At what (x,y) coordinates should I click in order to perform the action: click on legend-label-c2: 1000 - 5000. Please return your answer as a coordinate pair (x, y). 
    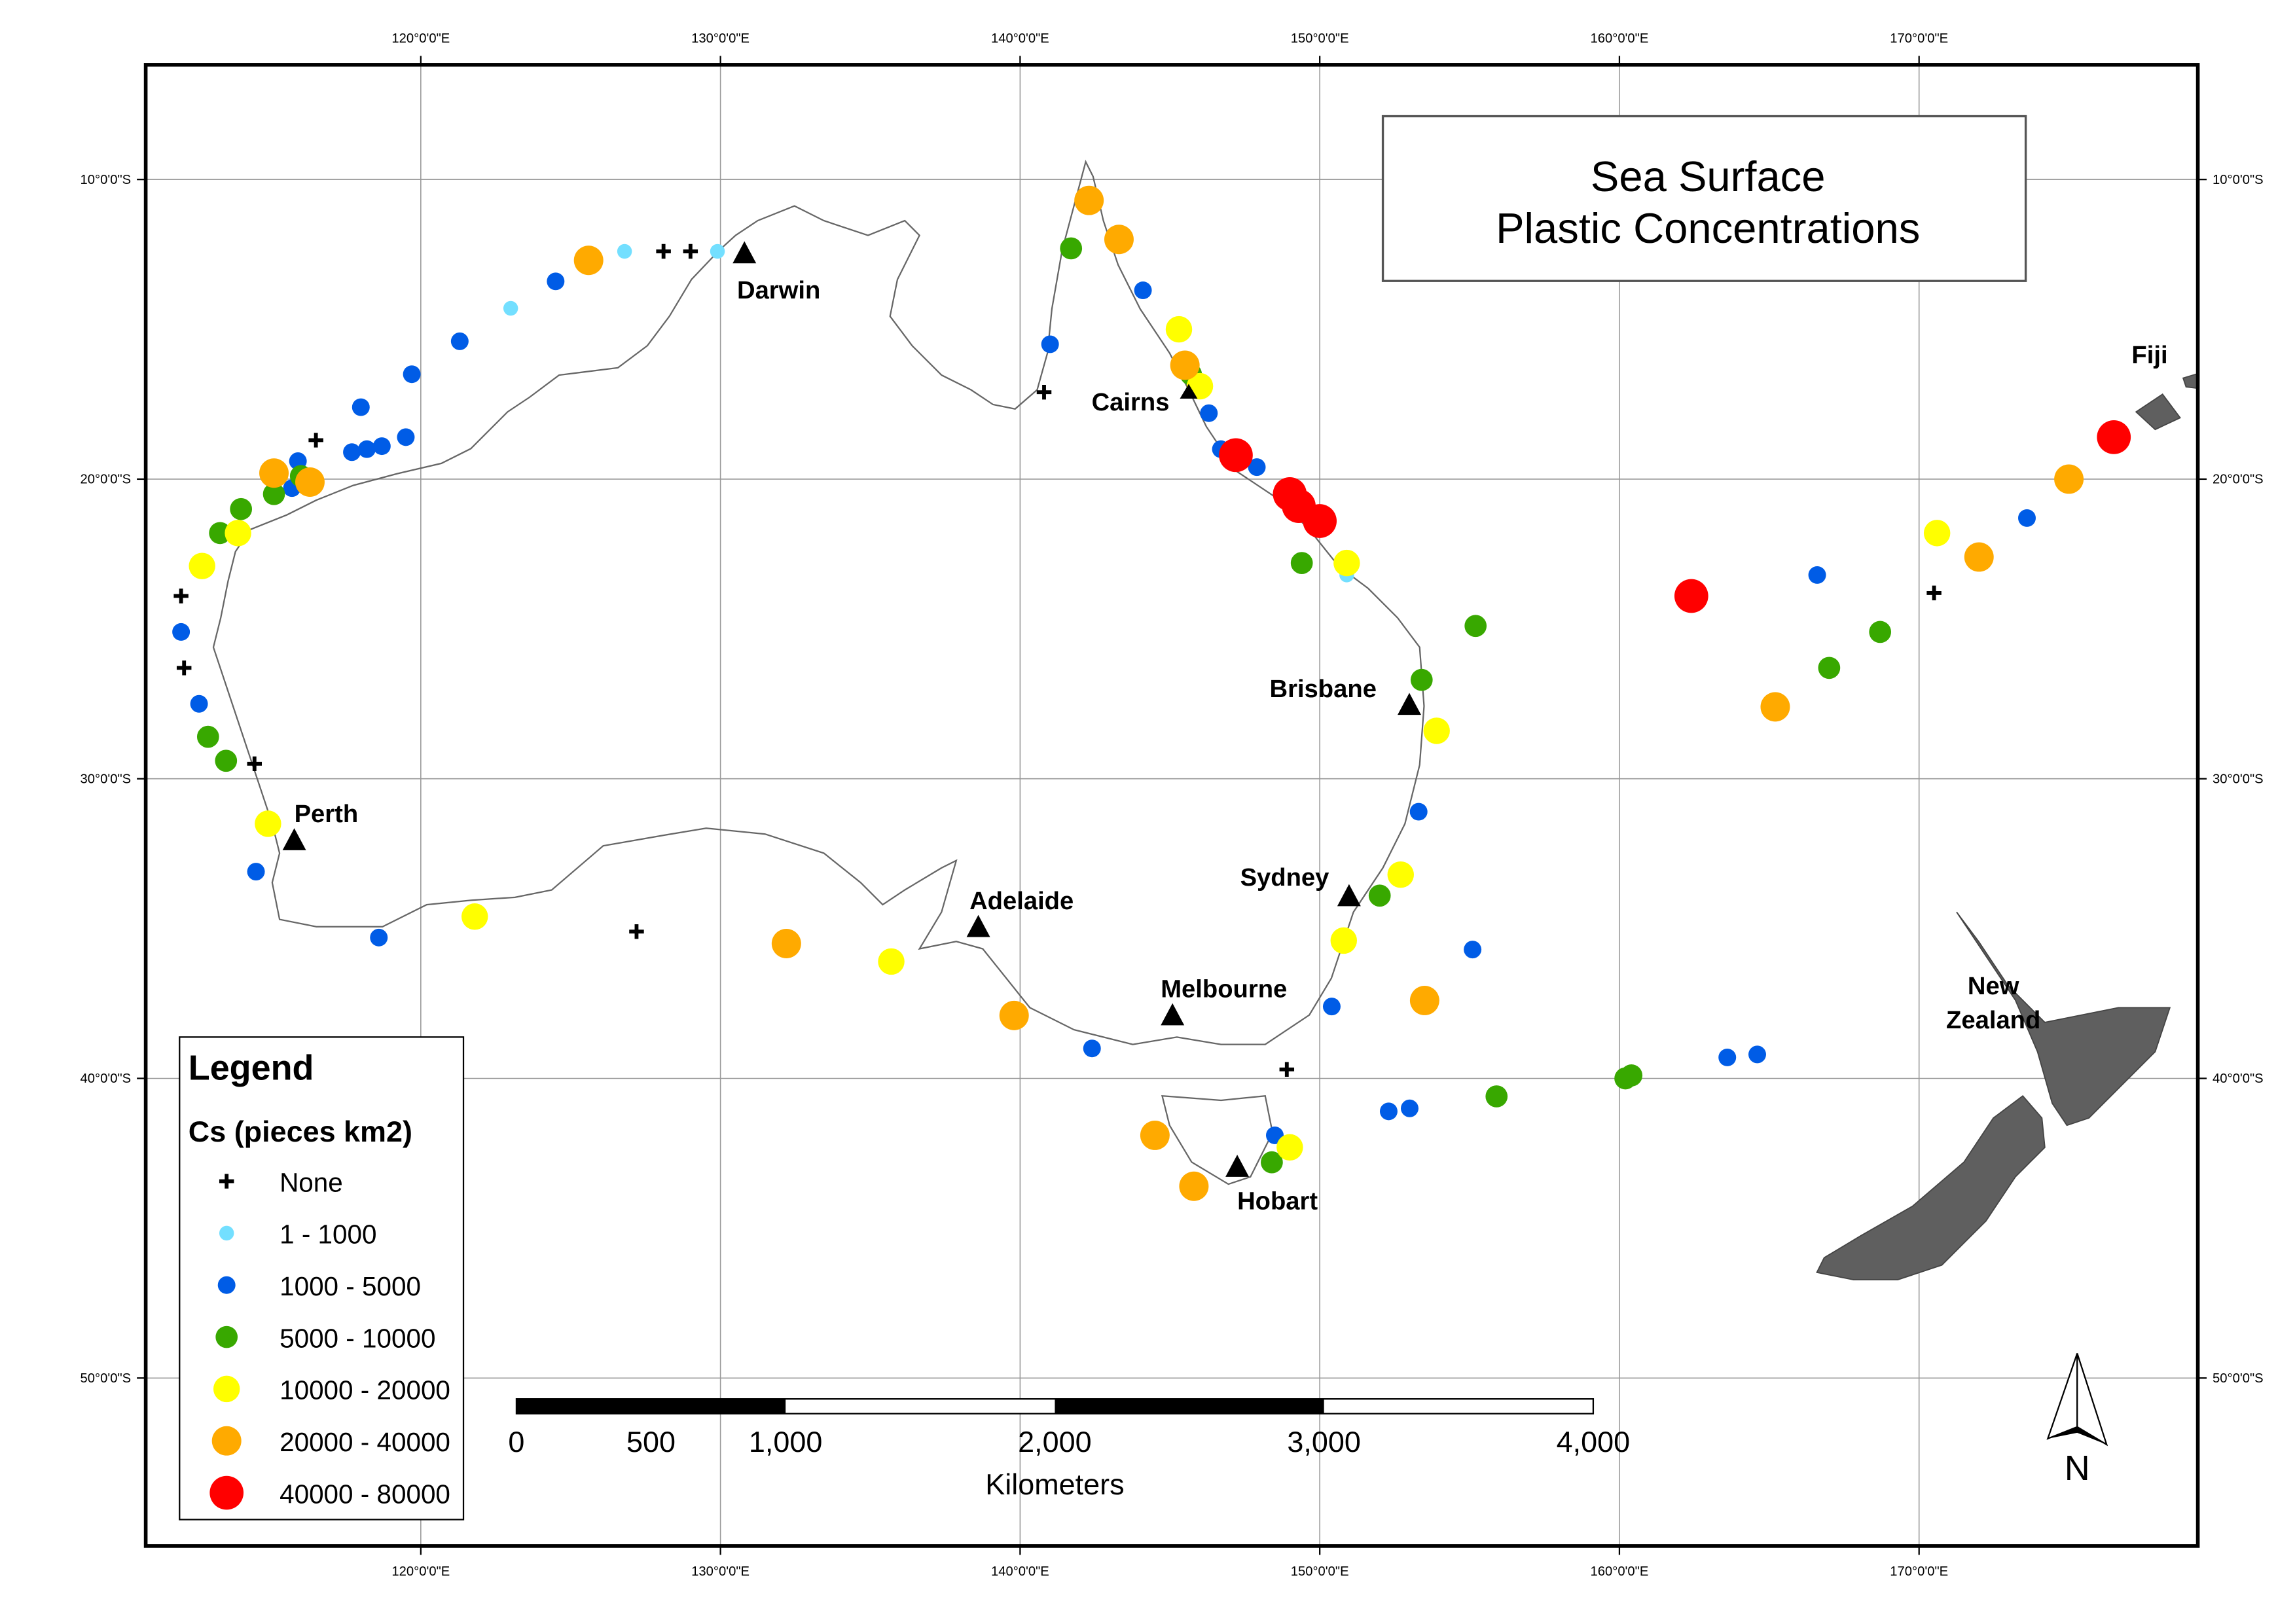
    Looking at the image, I should click on (351, 1286).